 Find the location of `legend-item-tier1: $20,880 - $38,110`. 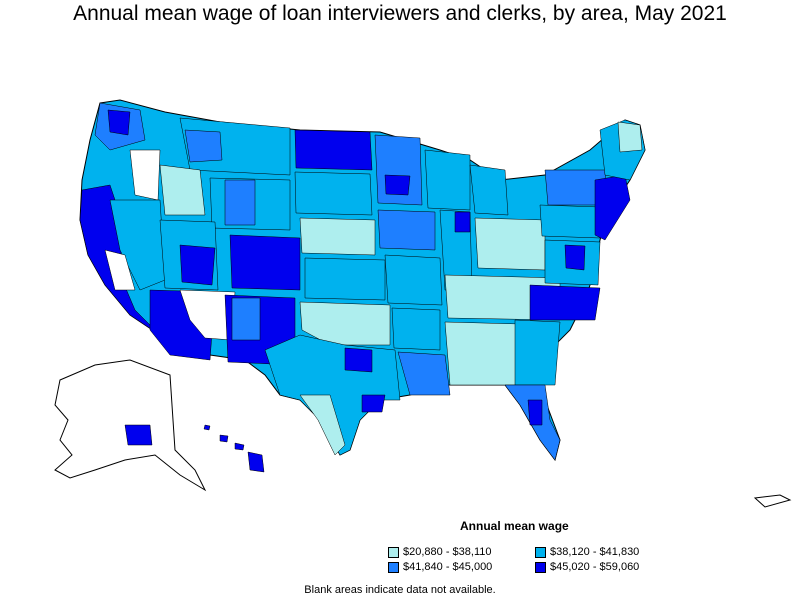

legend-item-tier1: $20,880 - $38,110 is located at coordinates (439, 552).